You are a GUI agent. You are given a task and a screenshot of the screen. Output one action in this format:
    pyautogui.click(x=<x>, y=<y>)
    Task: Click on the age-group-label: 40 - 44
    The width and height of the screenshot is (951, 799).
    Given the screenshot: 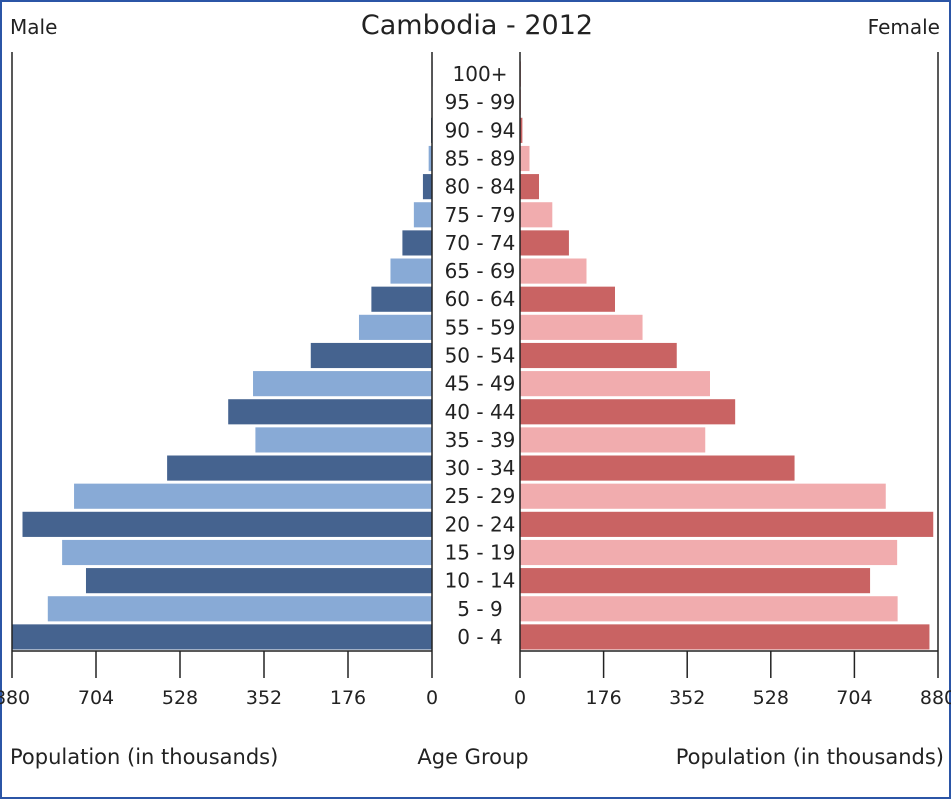 What is the action you would take?
    pyautogui.click(x=480, y=412)
    